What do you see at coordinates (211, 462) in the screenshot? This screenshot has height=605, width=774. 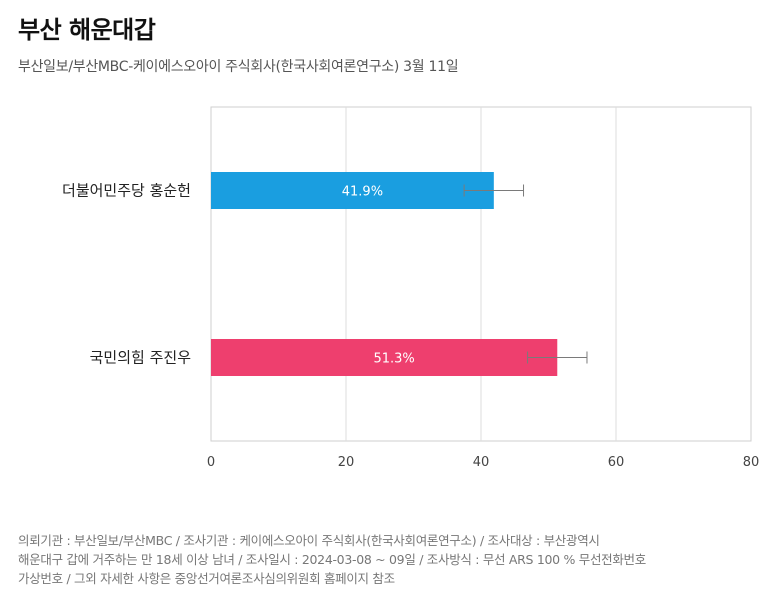 I see `x-tick-label: 0` at bounding box center [211, 462].